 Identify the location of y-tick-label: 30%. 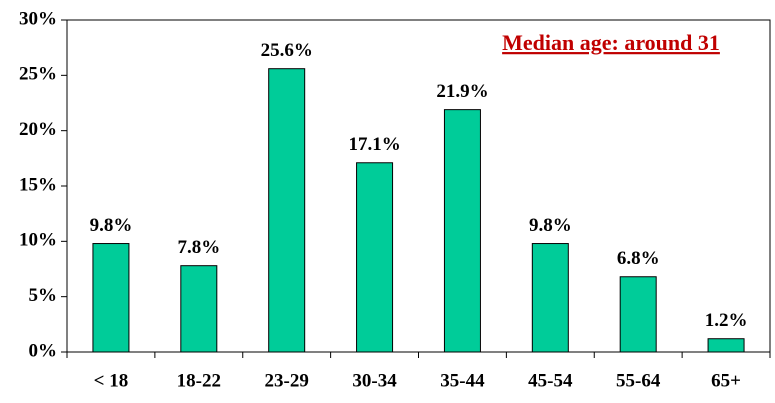
(38, 18).